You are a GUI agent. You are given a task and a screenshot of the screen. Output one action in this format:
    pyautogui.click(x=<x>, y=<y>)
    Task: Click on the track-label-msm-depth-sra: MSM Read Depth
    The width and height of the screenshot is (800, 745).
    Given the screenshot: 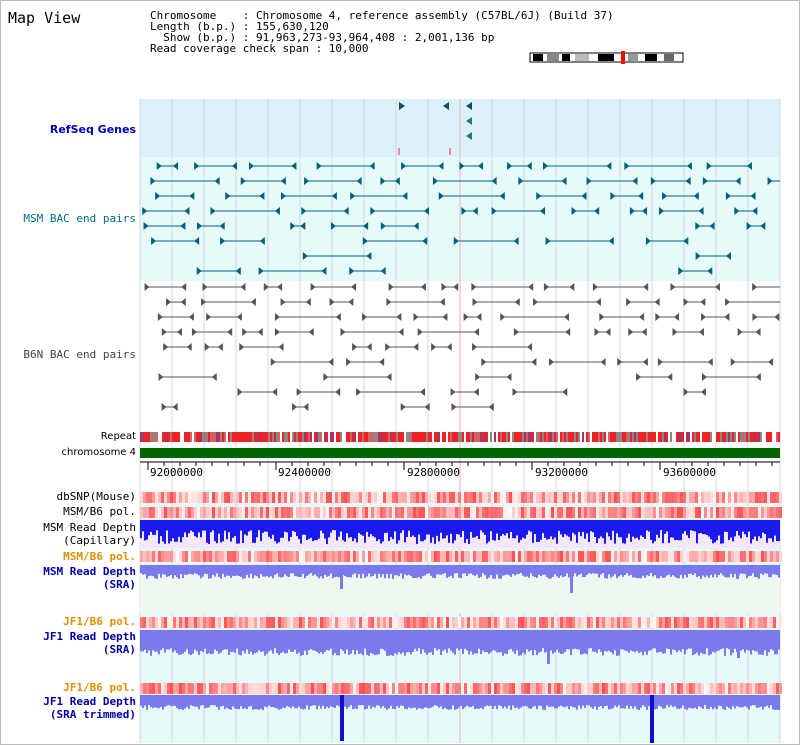 What is the action you would take?
    pyautogui.click(x=89, y=571)
    